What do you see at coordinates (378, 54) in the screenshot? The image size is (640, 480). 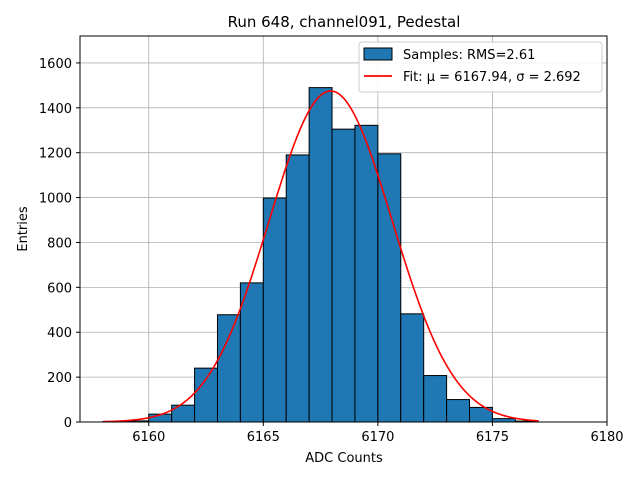 I see `legend-swatch-samples` at bounding box center [378, 54].